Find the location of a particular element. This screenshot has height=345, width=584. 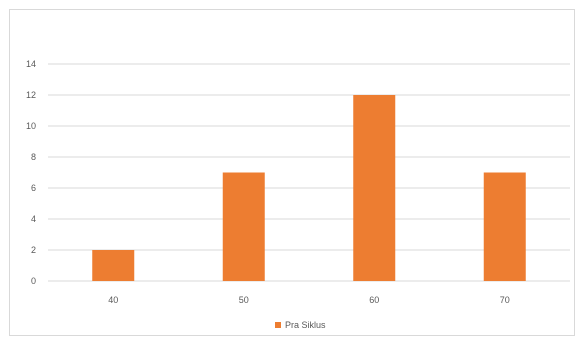

y-tick-label: 10 is located at coordinates (31, 126).